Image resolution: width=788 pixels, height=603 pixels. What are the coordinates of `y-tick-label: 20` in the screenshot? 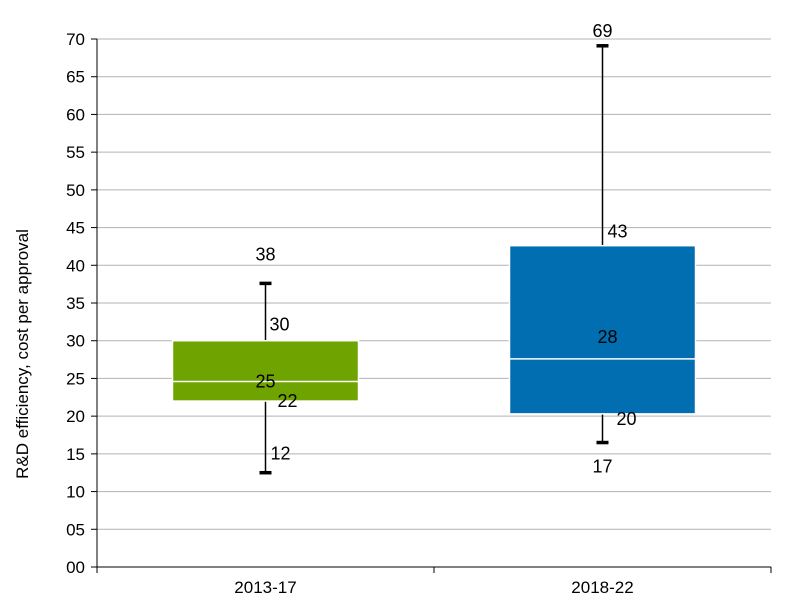 It's located at (75, 416).